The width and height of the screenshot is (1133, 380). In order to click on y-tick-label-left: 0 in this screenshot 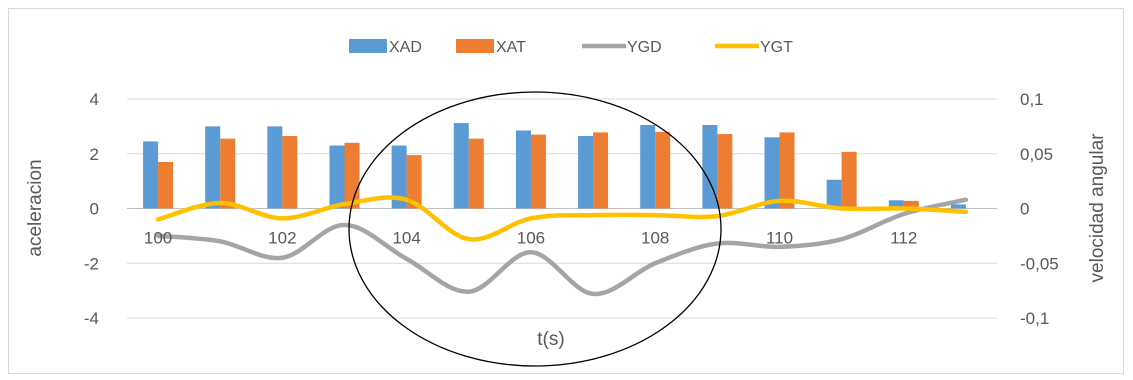, I will do `click(94, 209)`.